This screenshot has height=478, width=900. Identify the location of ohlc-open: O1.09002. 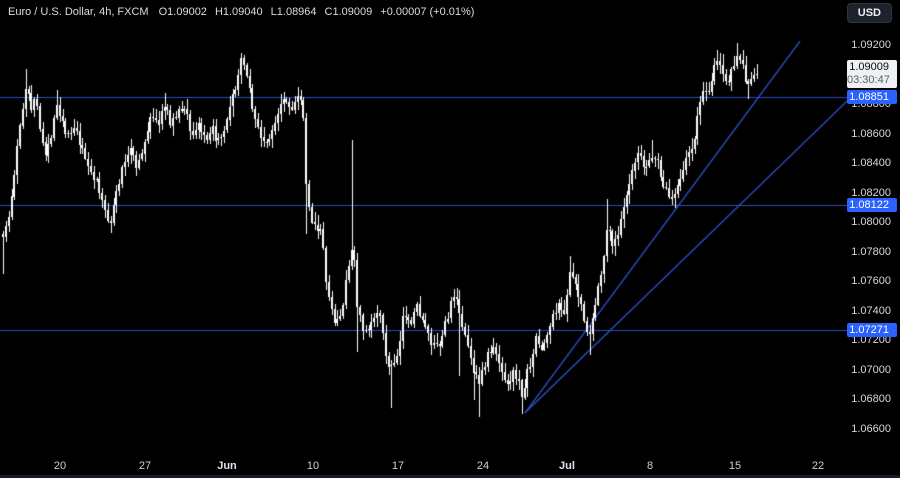
(182, 12).